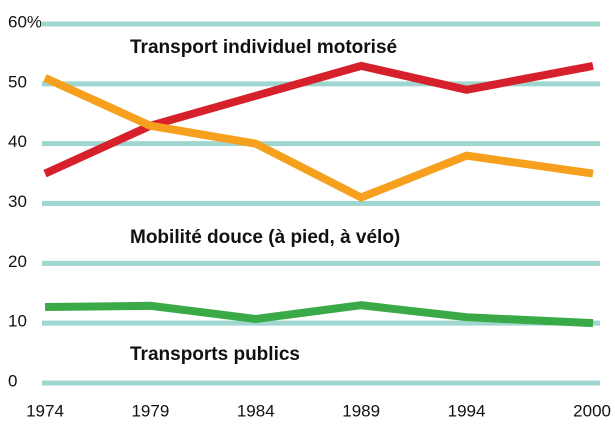 This screenshot has height=430, width=615. Describe the element at coordinates (361, 410) in the screenshot. I see `x-tick-label: 1989` at that location.